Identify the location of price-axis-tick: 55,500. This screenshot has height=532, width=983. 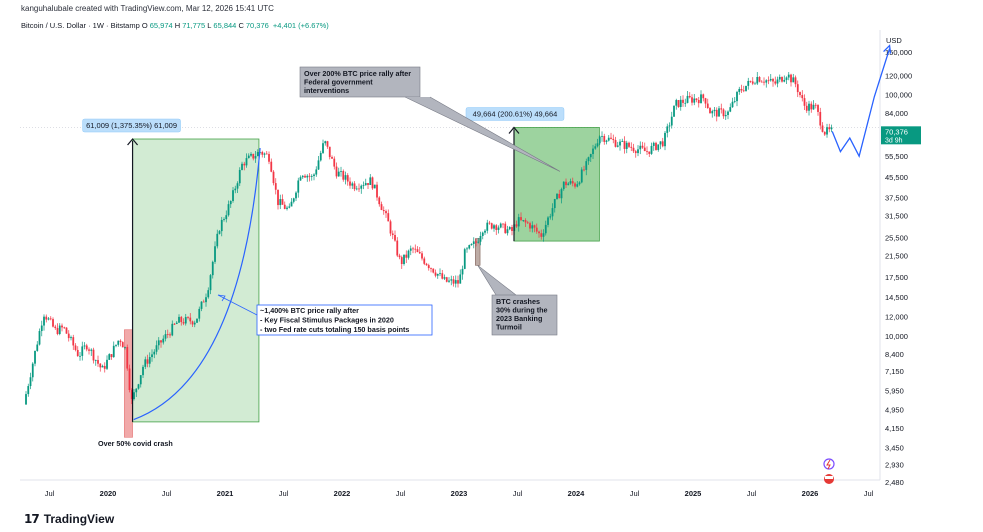
(896, 156).